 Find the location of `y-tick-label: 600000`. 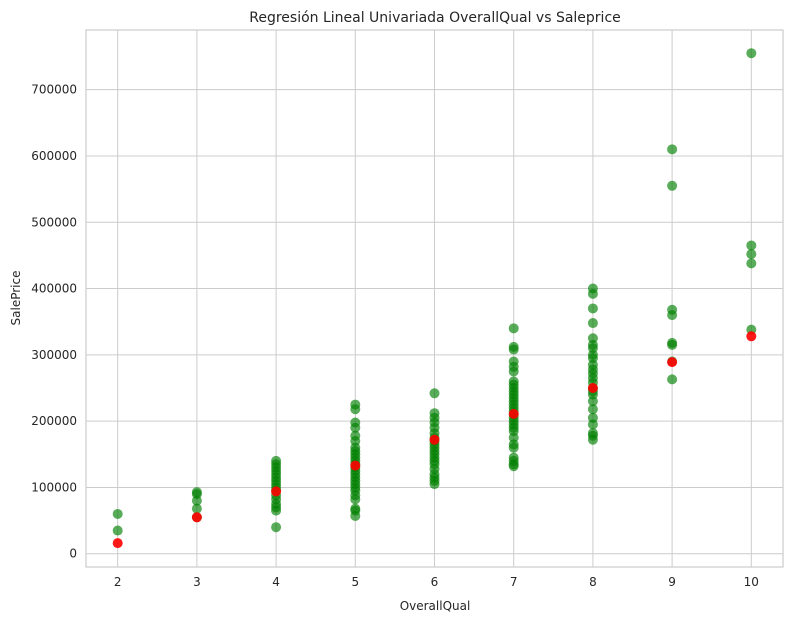

y-tick-label: 600000 is located at coordinates (54, 156).